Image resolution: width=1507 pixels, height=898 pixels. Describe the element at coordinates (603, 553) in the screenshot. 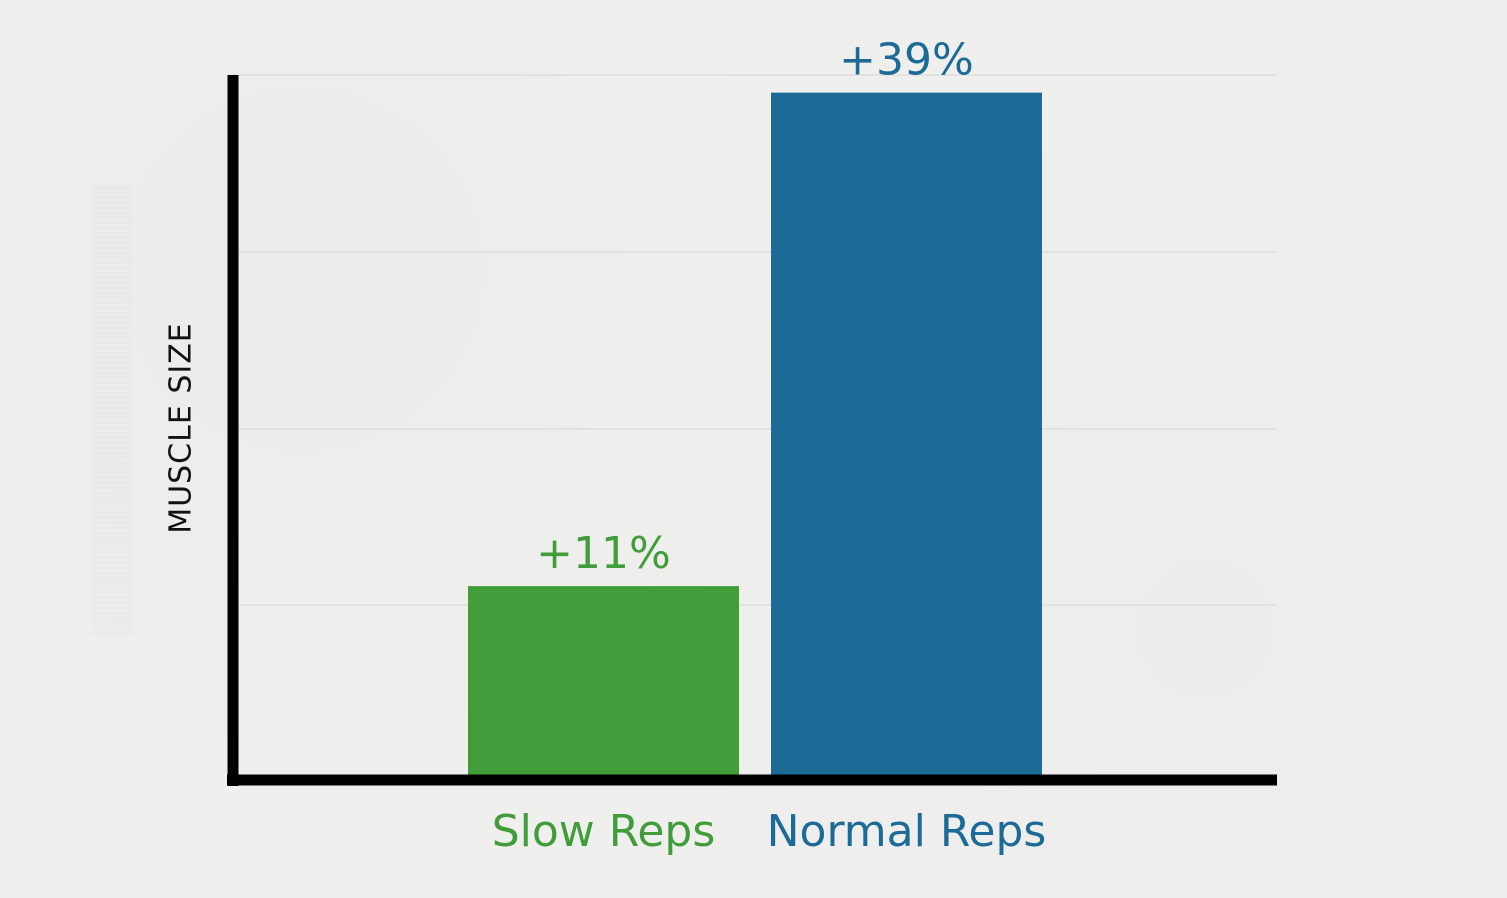

I see `data-label-slow-reps: +11%` at that location.